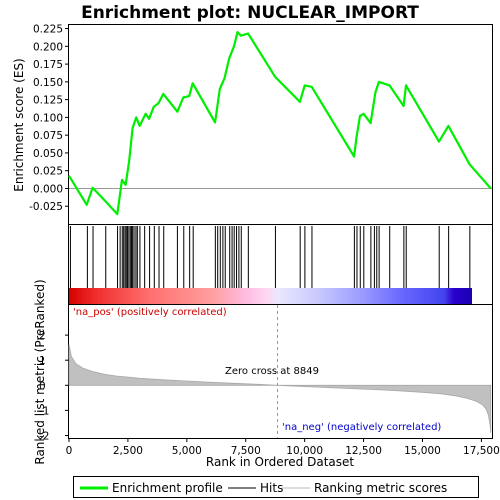 The height and width of the screenshot is (500, 500). I want to click on metric-y-tick-label: 2, so click(42, 336).